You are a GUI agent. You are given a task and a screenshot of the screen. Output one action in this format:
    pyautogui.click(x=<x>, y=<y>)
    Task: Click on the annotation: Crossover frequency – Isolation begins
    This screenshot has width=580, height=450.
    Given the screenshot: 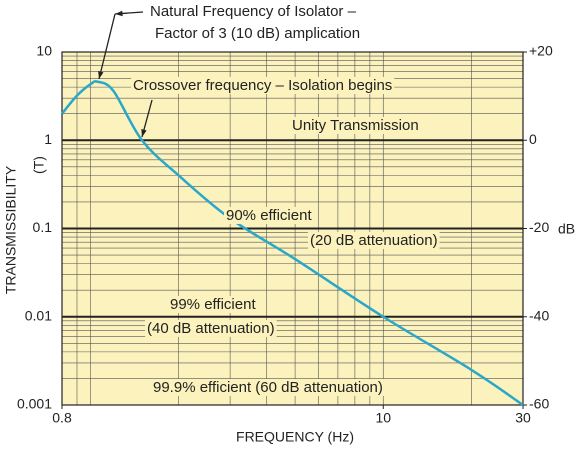 What is the action you would take?
    pyautogui.click(x=262, y=85)
    